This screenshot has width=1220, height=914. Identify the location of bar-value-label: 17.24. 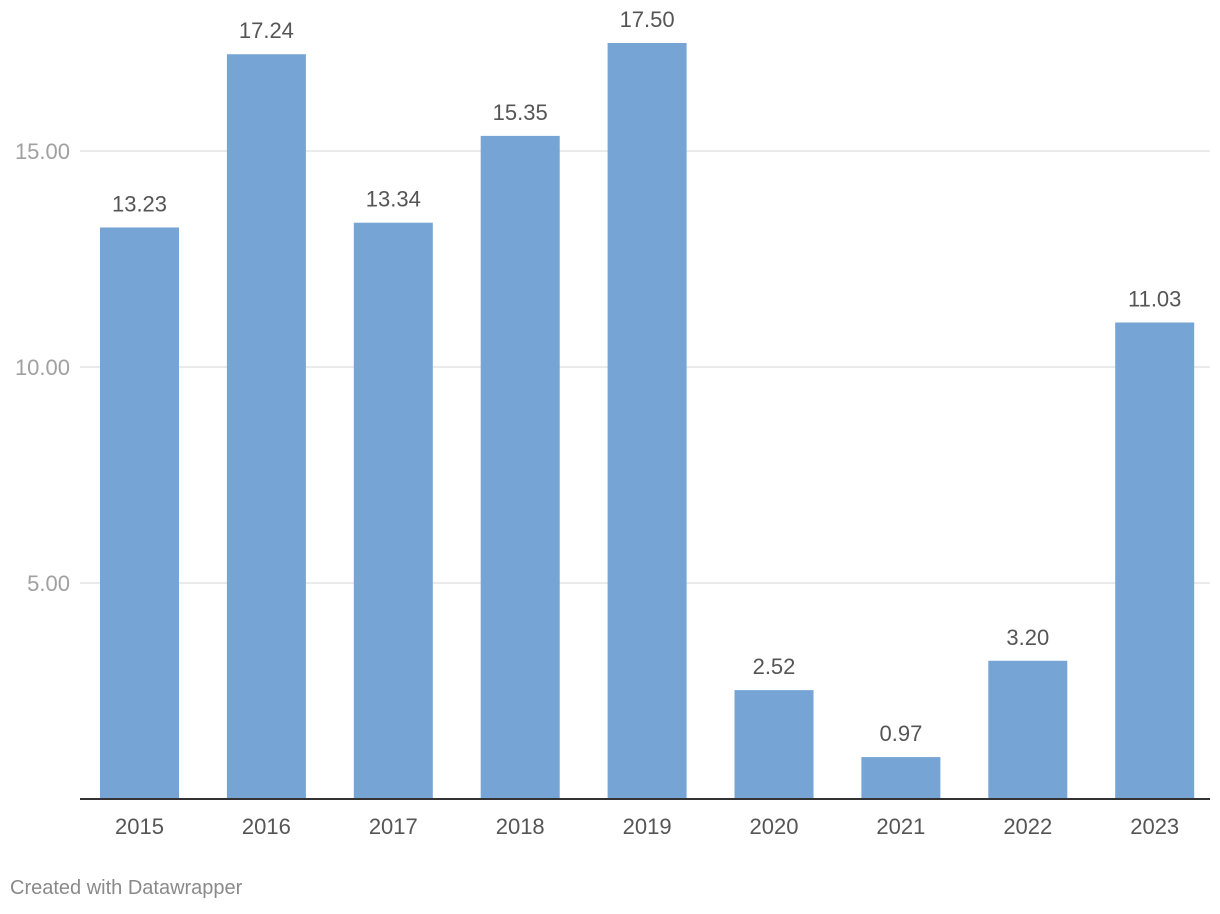
(266, 30).